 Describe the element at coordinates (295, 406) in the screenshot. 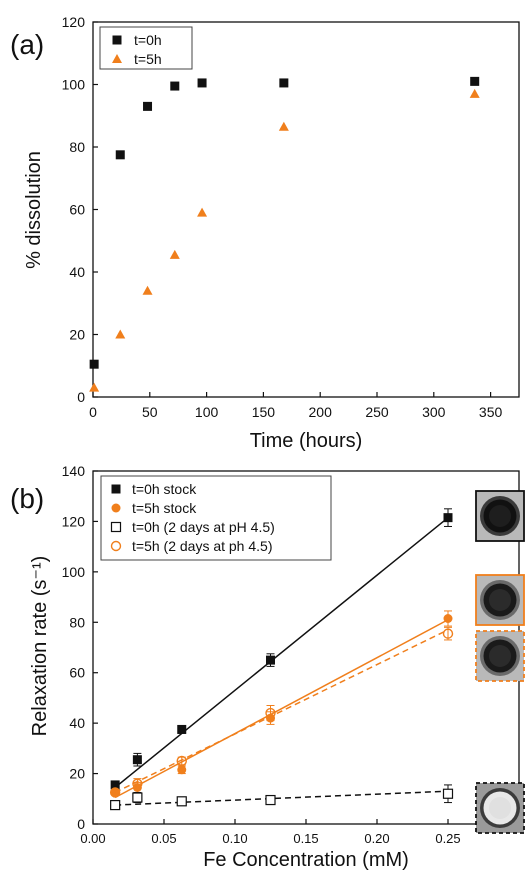

I see `x-axis-a: 0 50 100 150 200 250 300 350` at that location.